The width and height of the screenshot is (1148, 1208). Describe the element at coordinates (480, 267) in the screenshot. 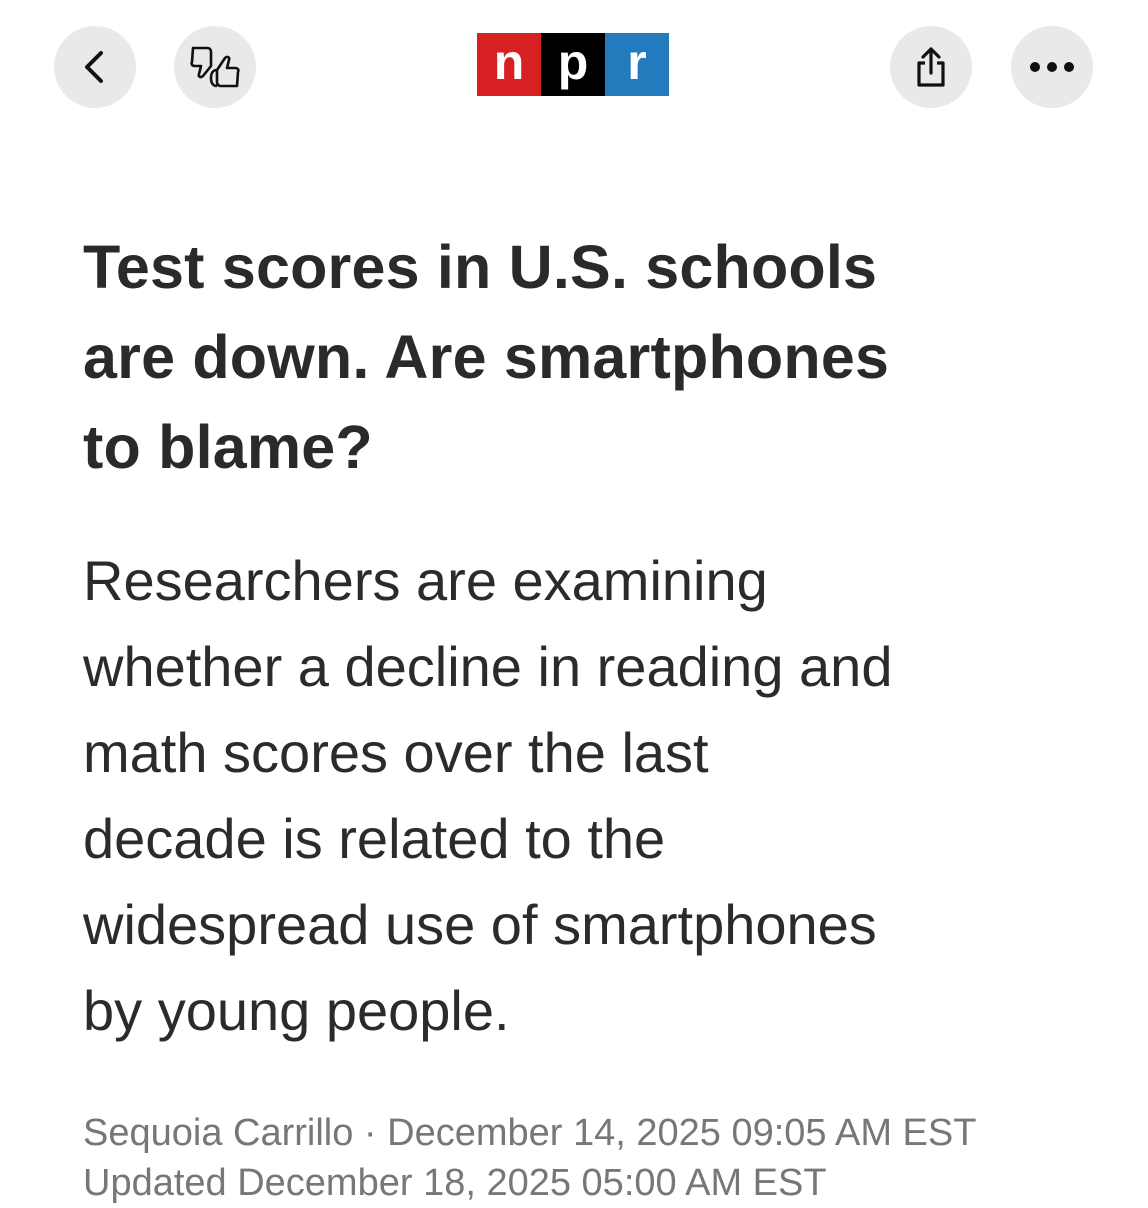

I see `headline-line: Test scores in U.S. schools` at that location.